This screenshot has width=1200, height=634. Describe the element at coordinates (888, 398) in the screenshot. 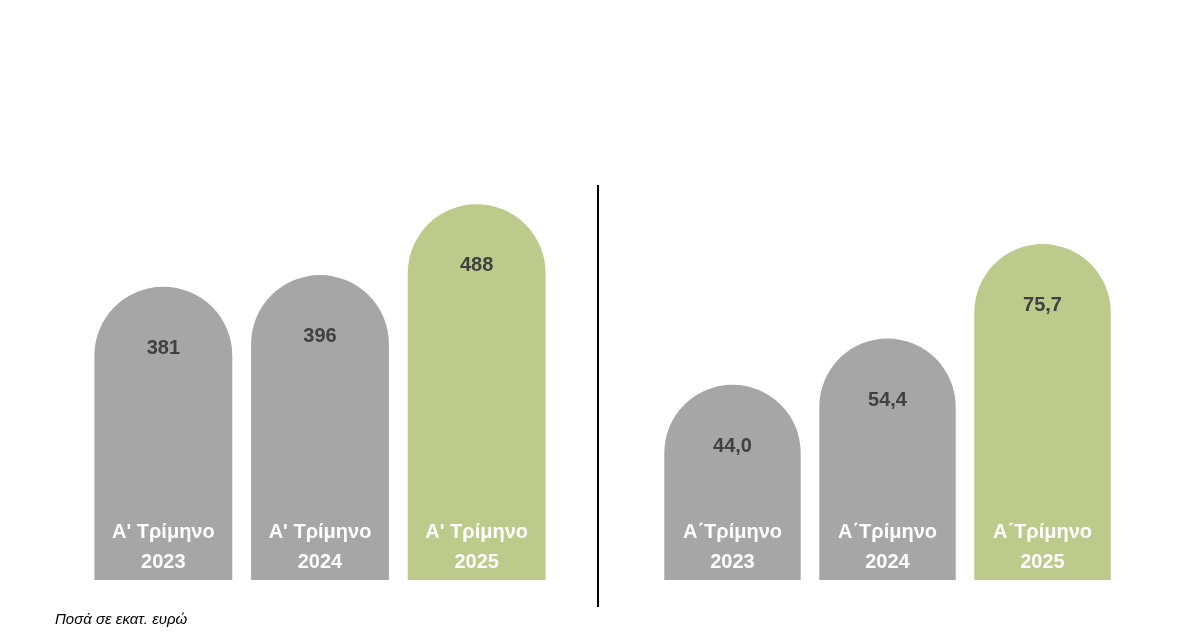

I see `data-label: 54,4` at that location.